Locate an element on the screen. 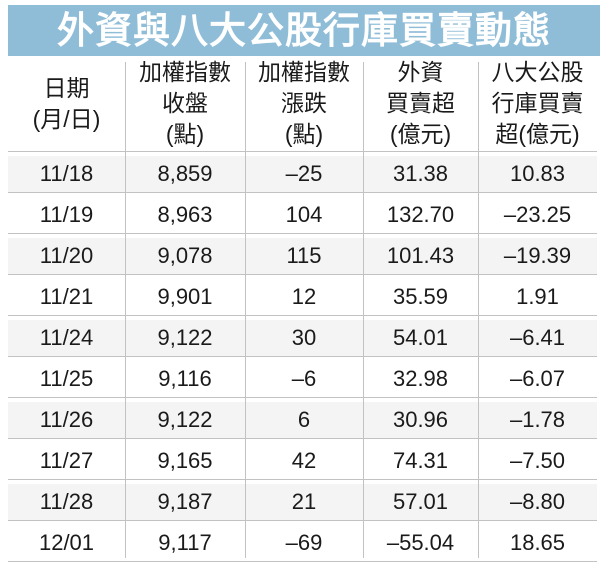  cell-foreign-net: –55.04 is located at coordinates (420, 542).